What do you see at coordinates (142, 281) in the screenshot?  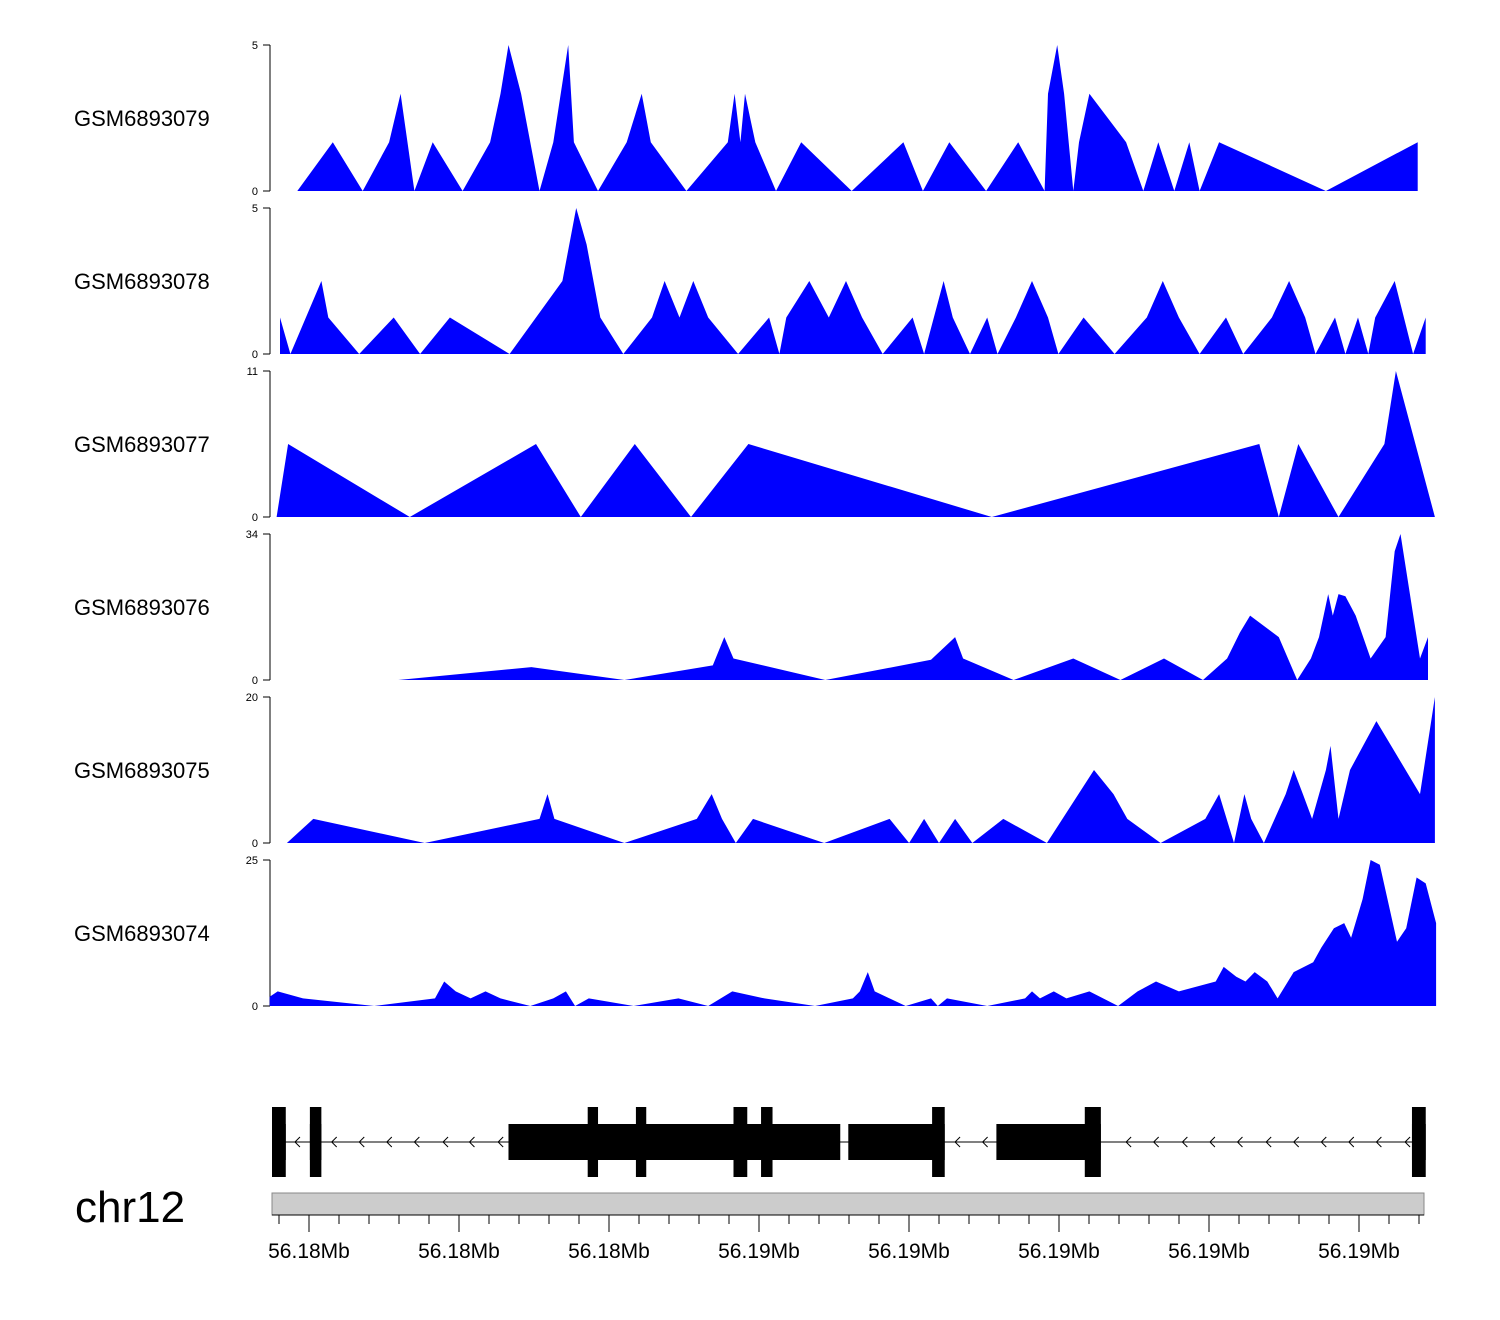 I see `track-label: GSM6893078` at bounding box center [142, 281].